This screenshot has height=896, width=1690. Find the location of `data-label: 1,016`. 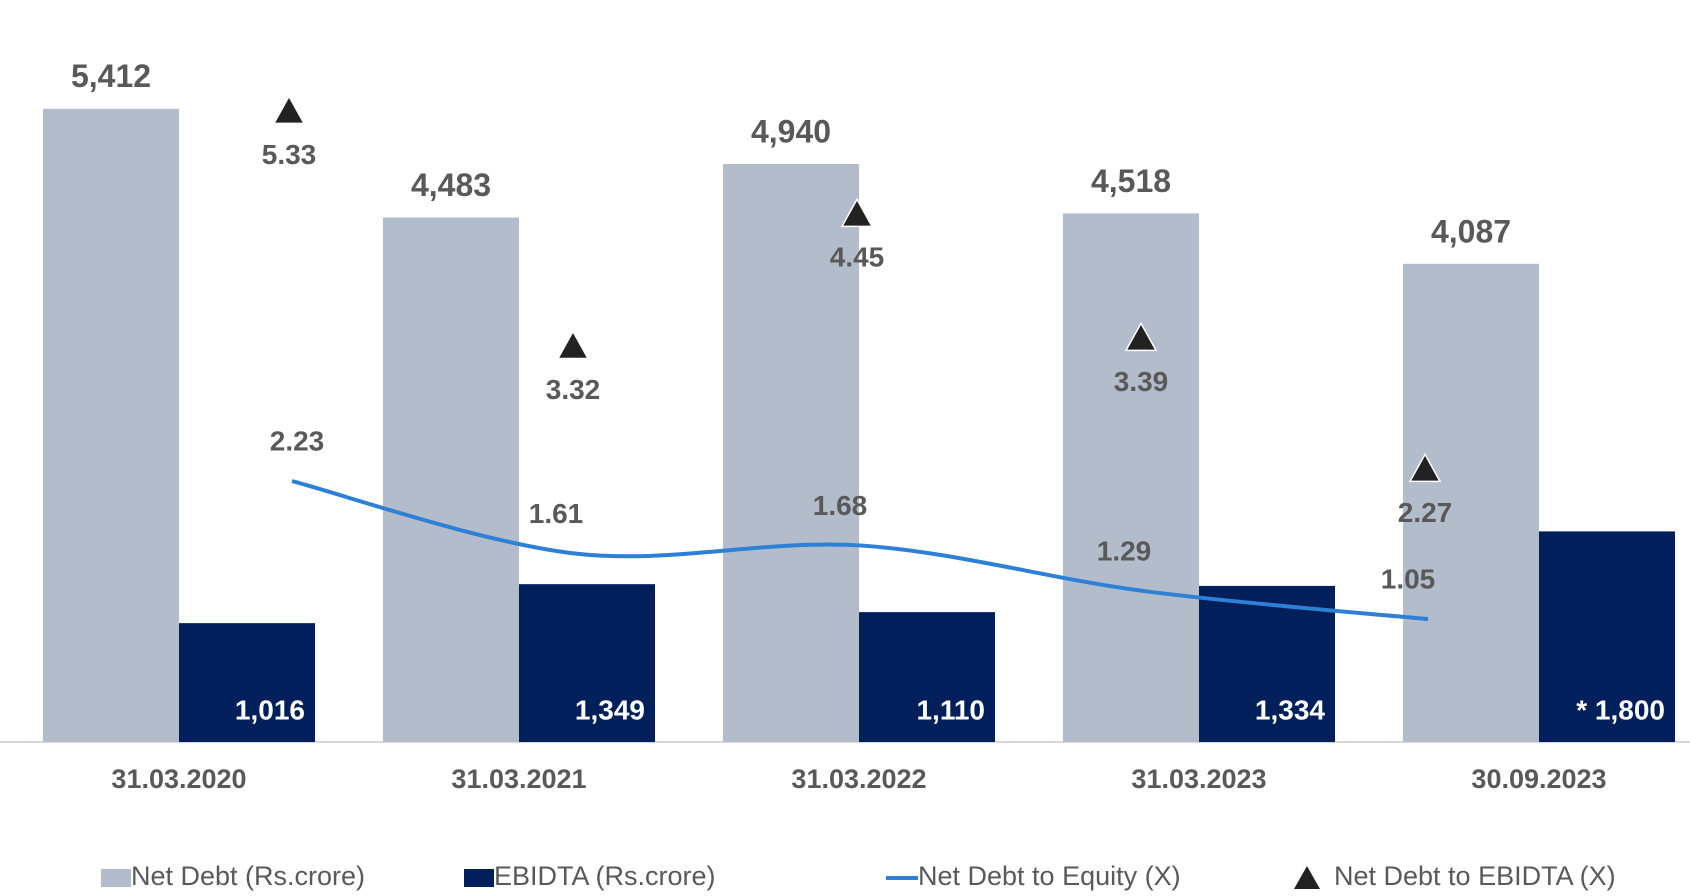

data-label: 1,016 is located at coordinates (270, 709).